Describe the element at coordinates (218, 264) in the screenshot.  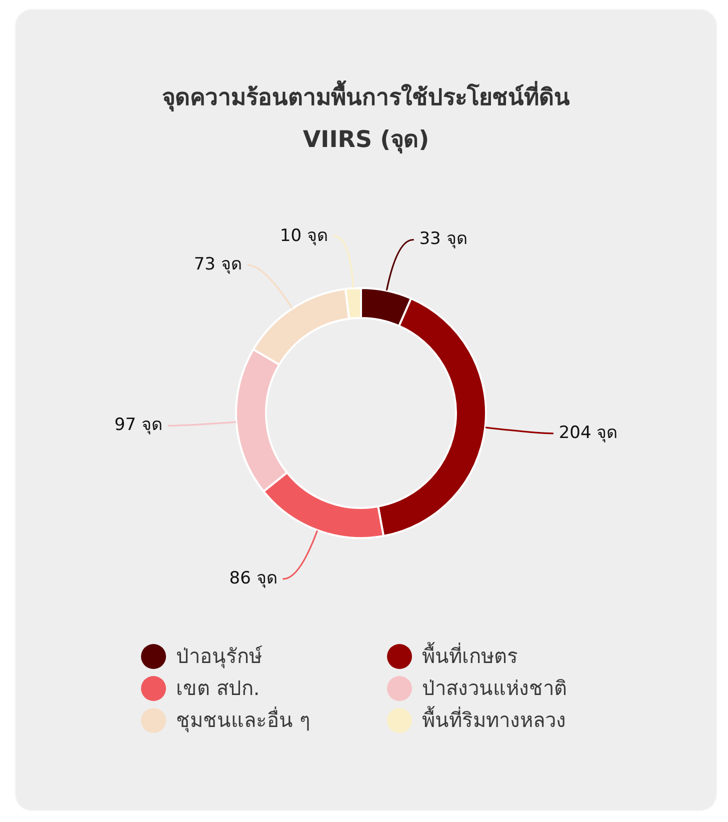
I see `data-label: 73 จุด` at that location.